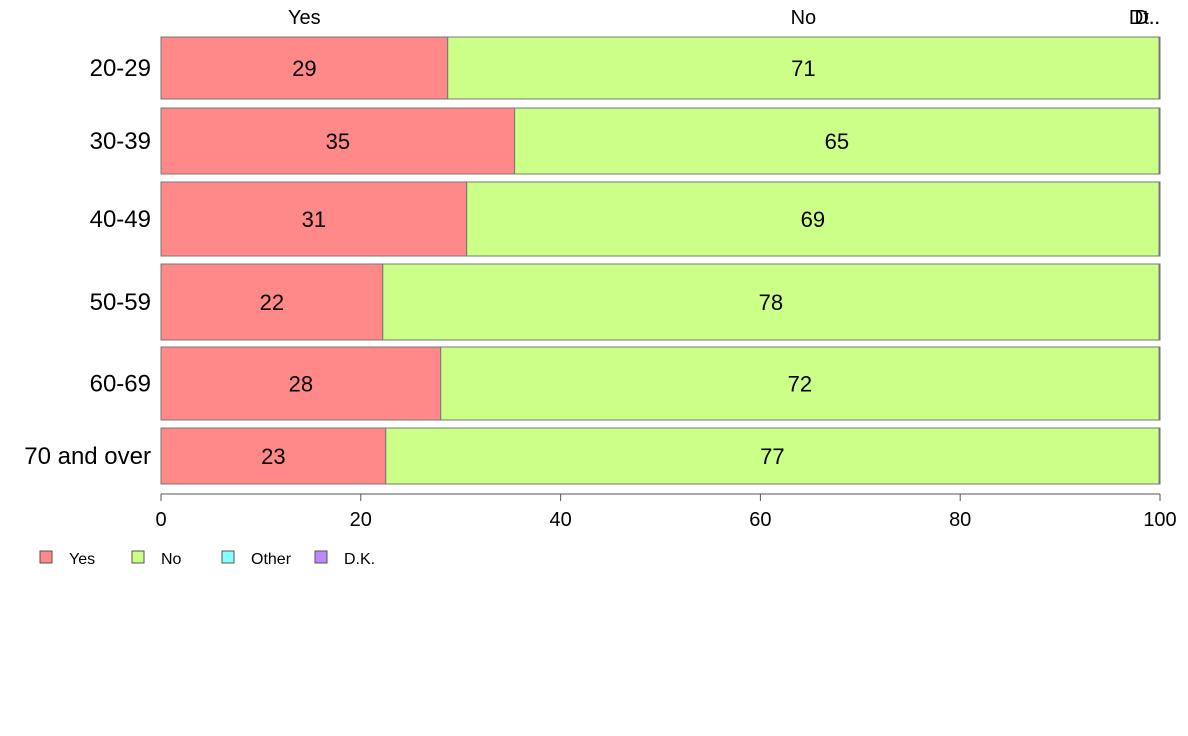 The width and height of the screenshot is (1188, 736). Describe the element at coordinates (304, 68) in the screenshot. I see `data-label-yes-20-29: 29` at that location.